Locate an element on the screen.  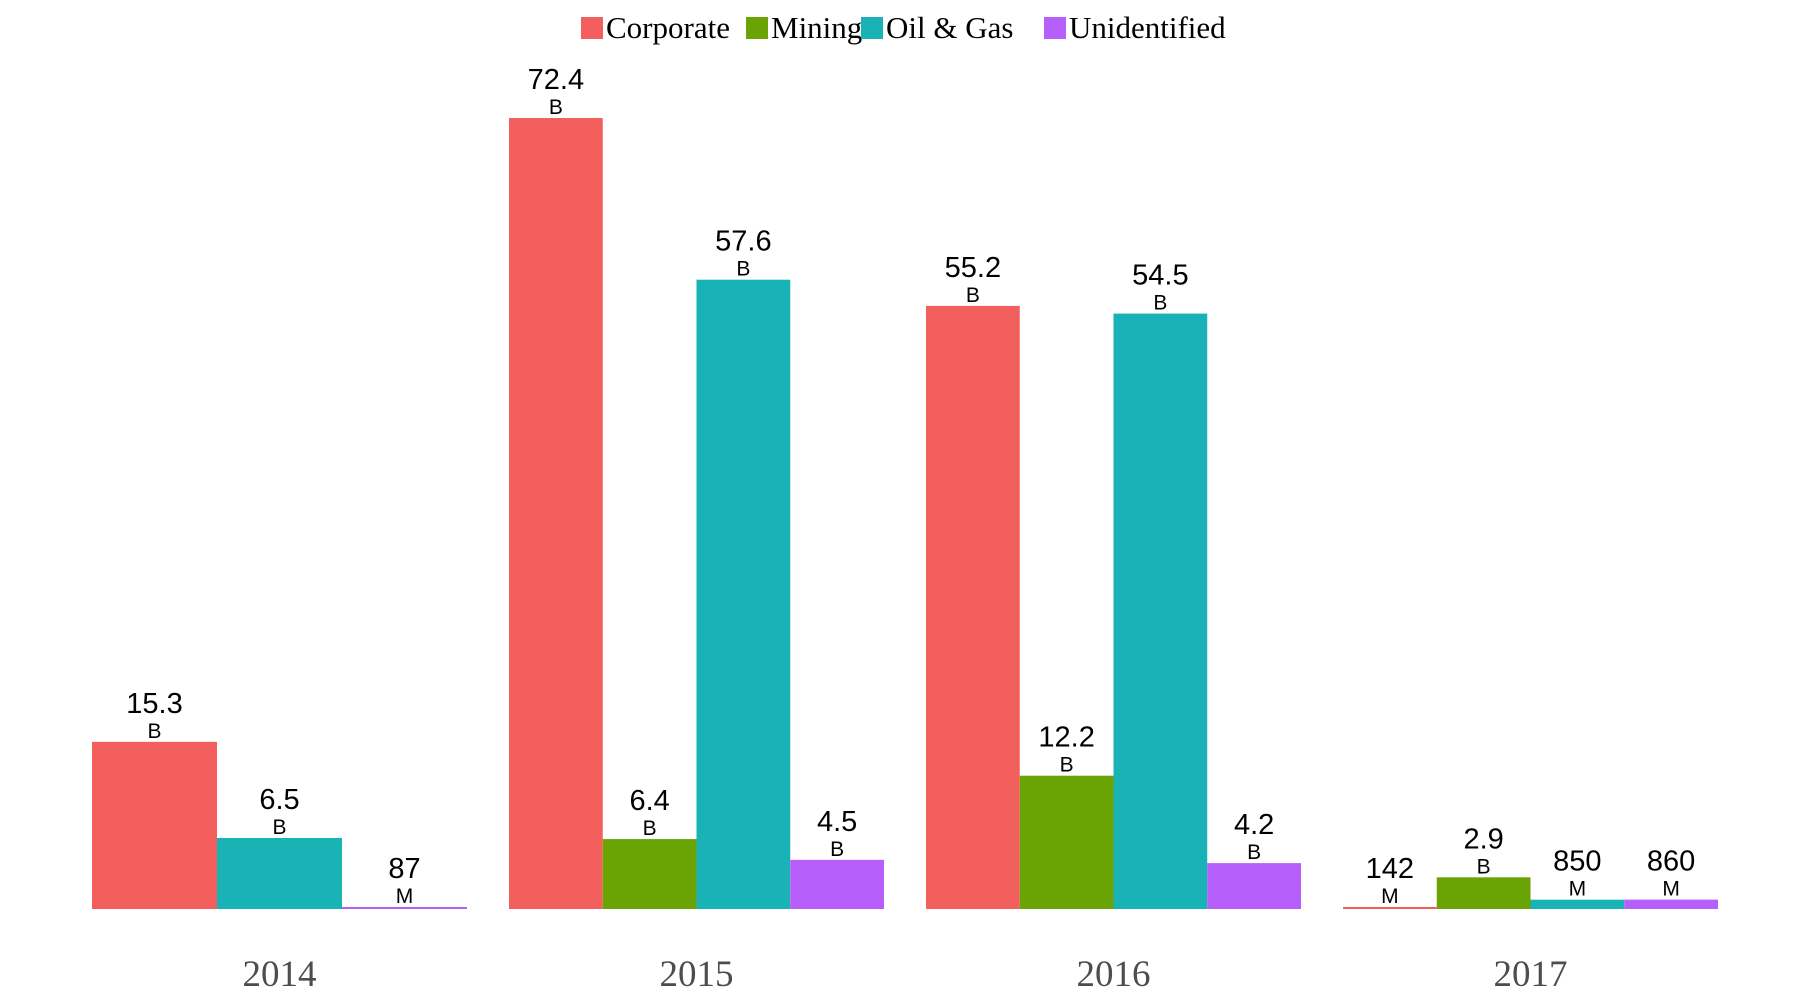
chart-legend: Corporate Mining Oil & Gas Unidentified is located at coordinates (903, 27).